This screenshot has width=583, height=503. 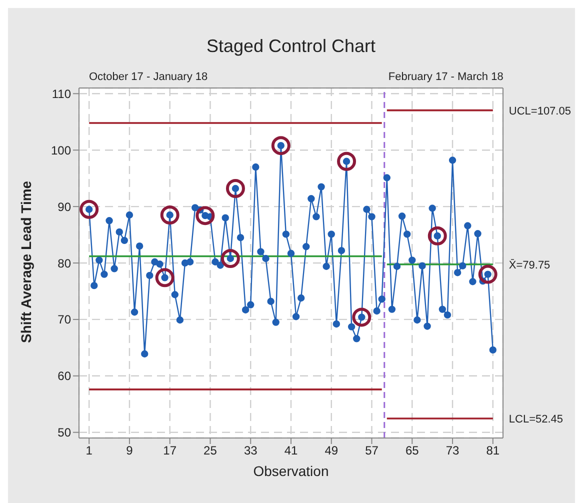 What do you see at coordinates (65, 319) in the screenshot?
I see `y-tick-label: 70` at bounding box center [65, 319].